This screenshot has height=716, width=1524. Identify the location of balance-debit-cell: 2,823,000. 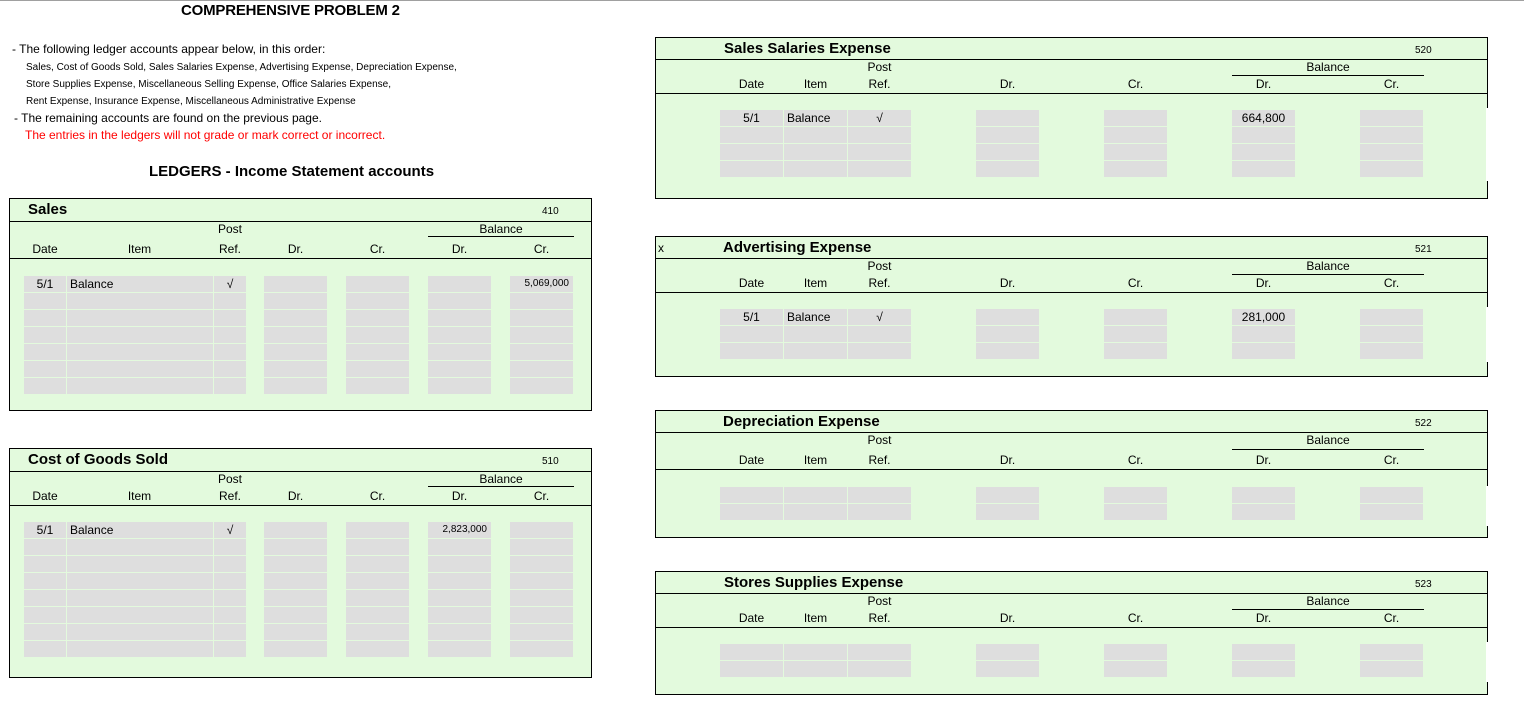
(459, 530).